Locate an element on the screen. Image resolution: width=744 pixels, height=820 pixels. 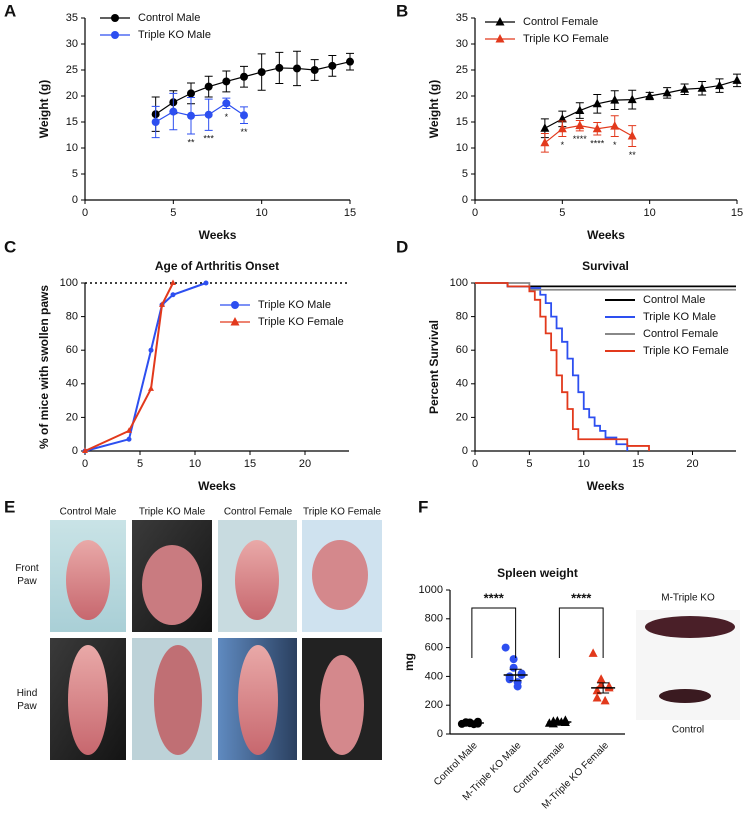
significance-label: **** is located at coordinates (494, 597).